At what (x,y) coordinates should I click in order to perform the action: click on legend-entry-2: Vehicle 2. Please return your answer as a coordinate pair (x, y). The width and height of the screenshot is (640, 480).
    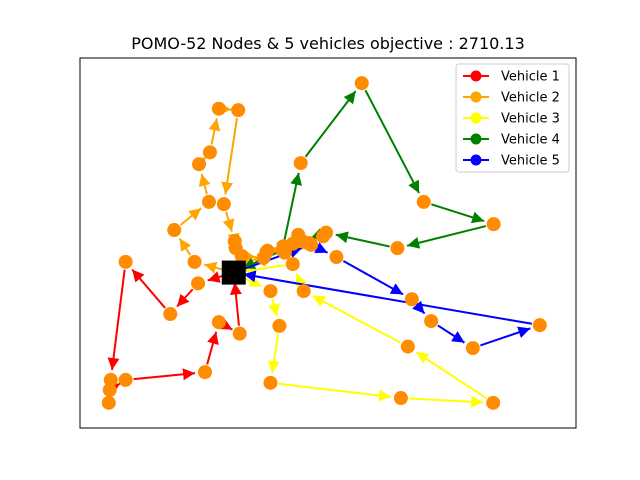
    Looking at the image, I should click on (511, 98).